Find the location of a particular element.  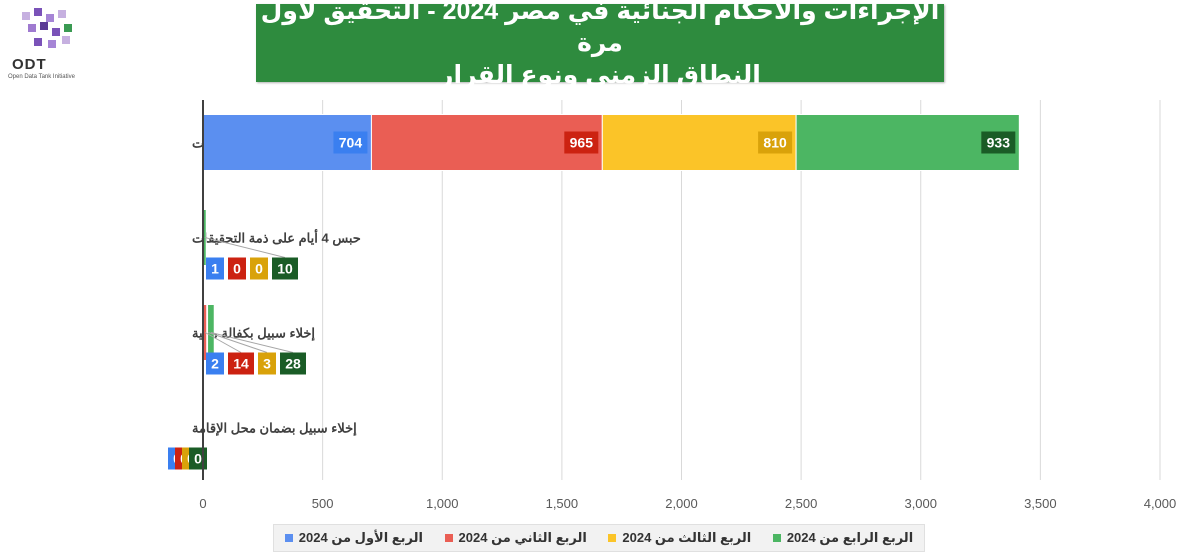

category-label: إخلاء سبيل بضمان محل الإقامة is located at coordinates (274, 429).